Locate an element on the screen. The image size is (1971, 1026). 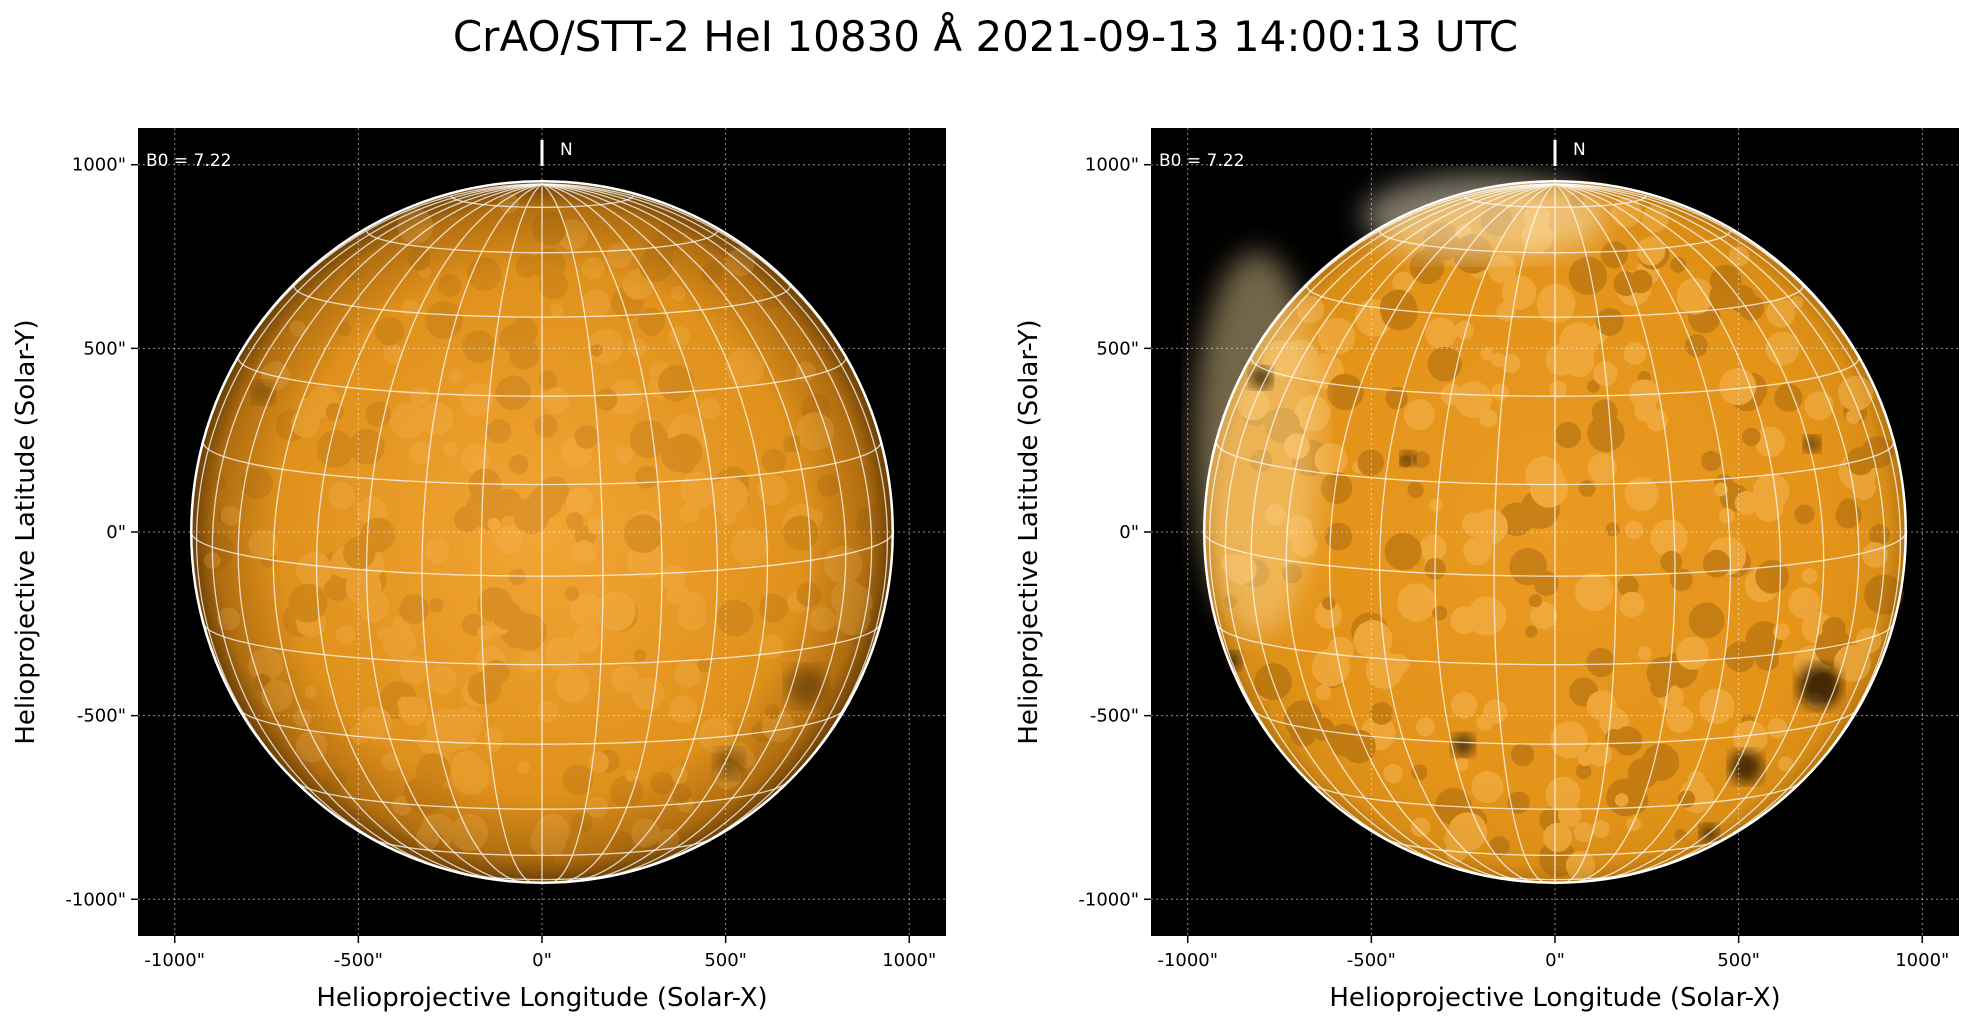
north-label-right: N is located at coordinates (1579, 150).